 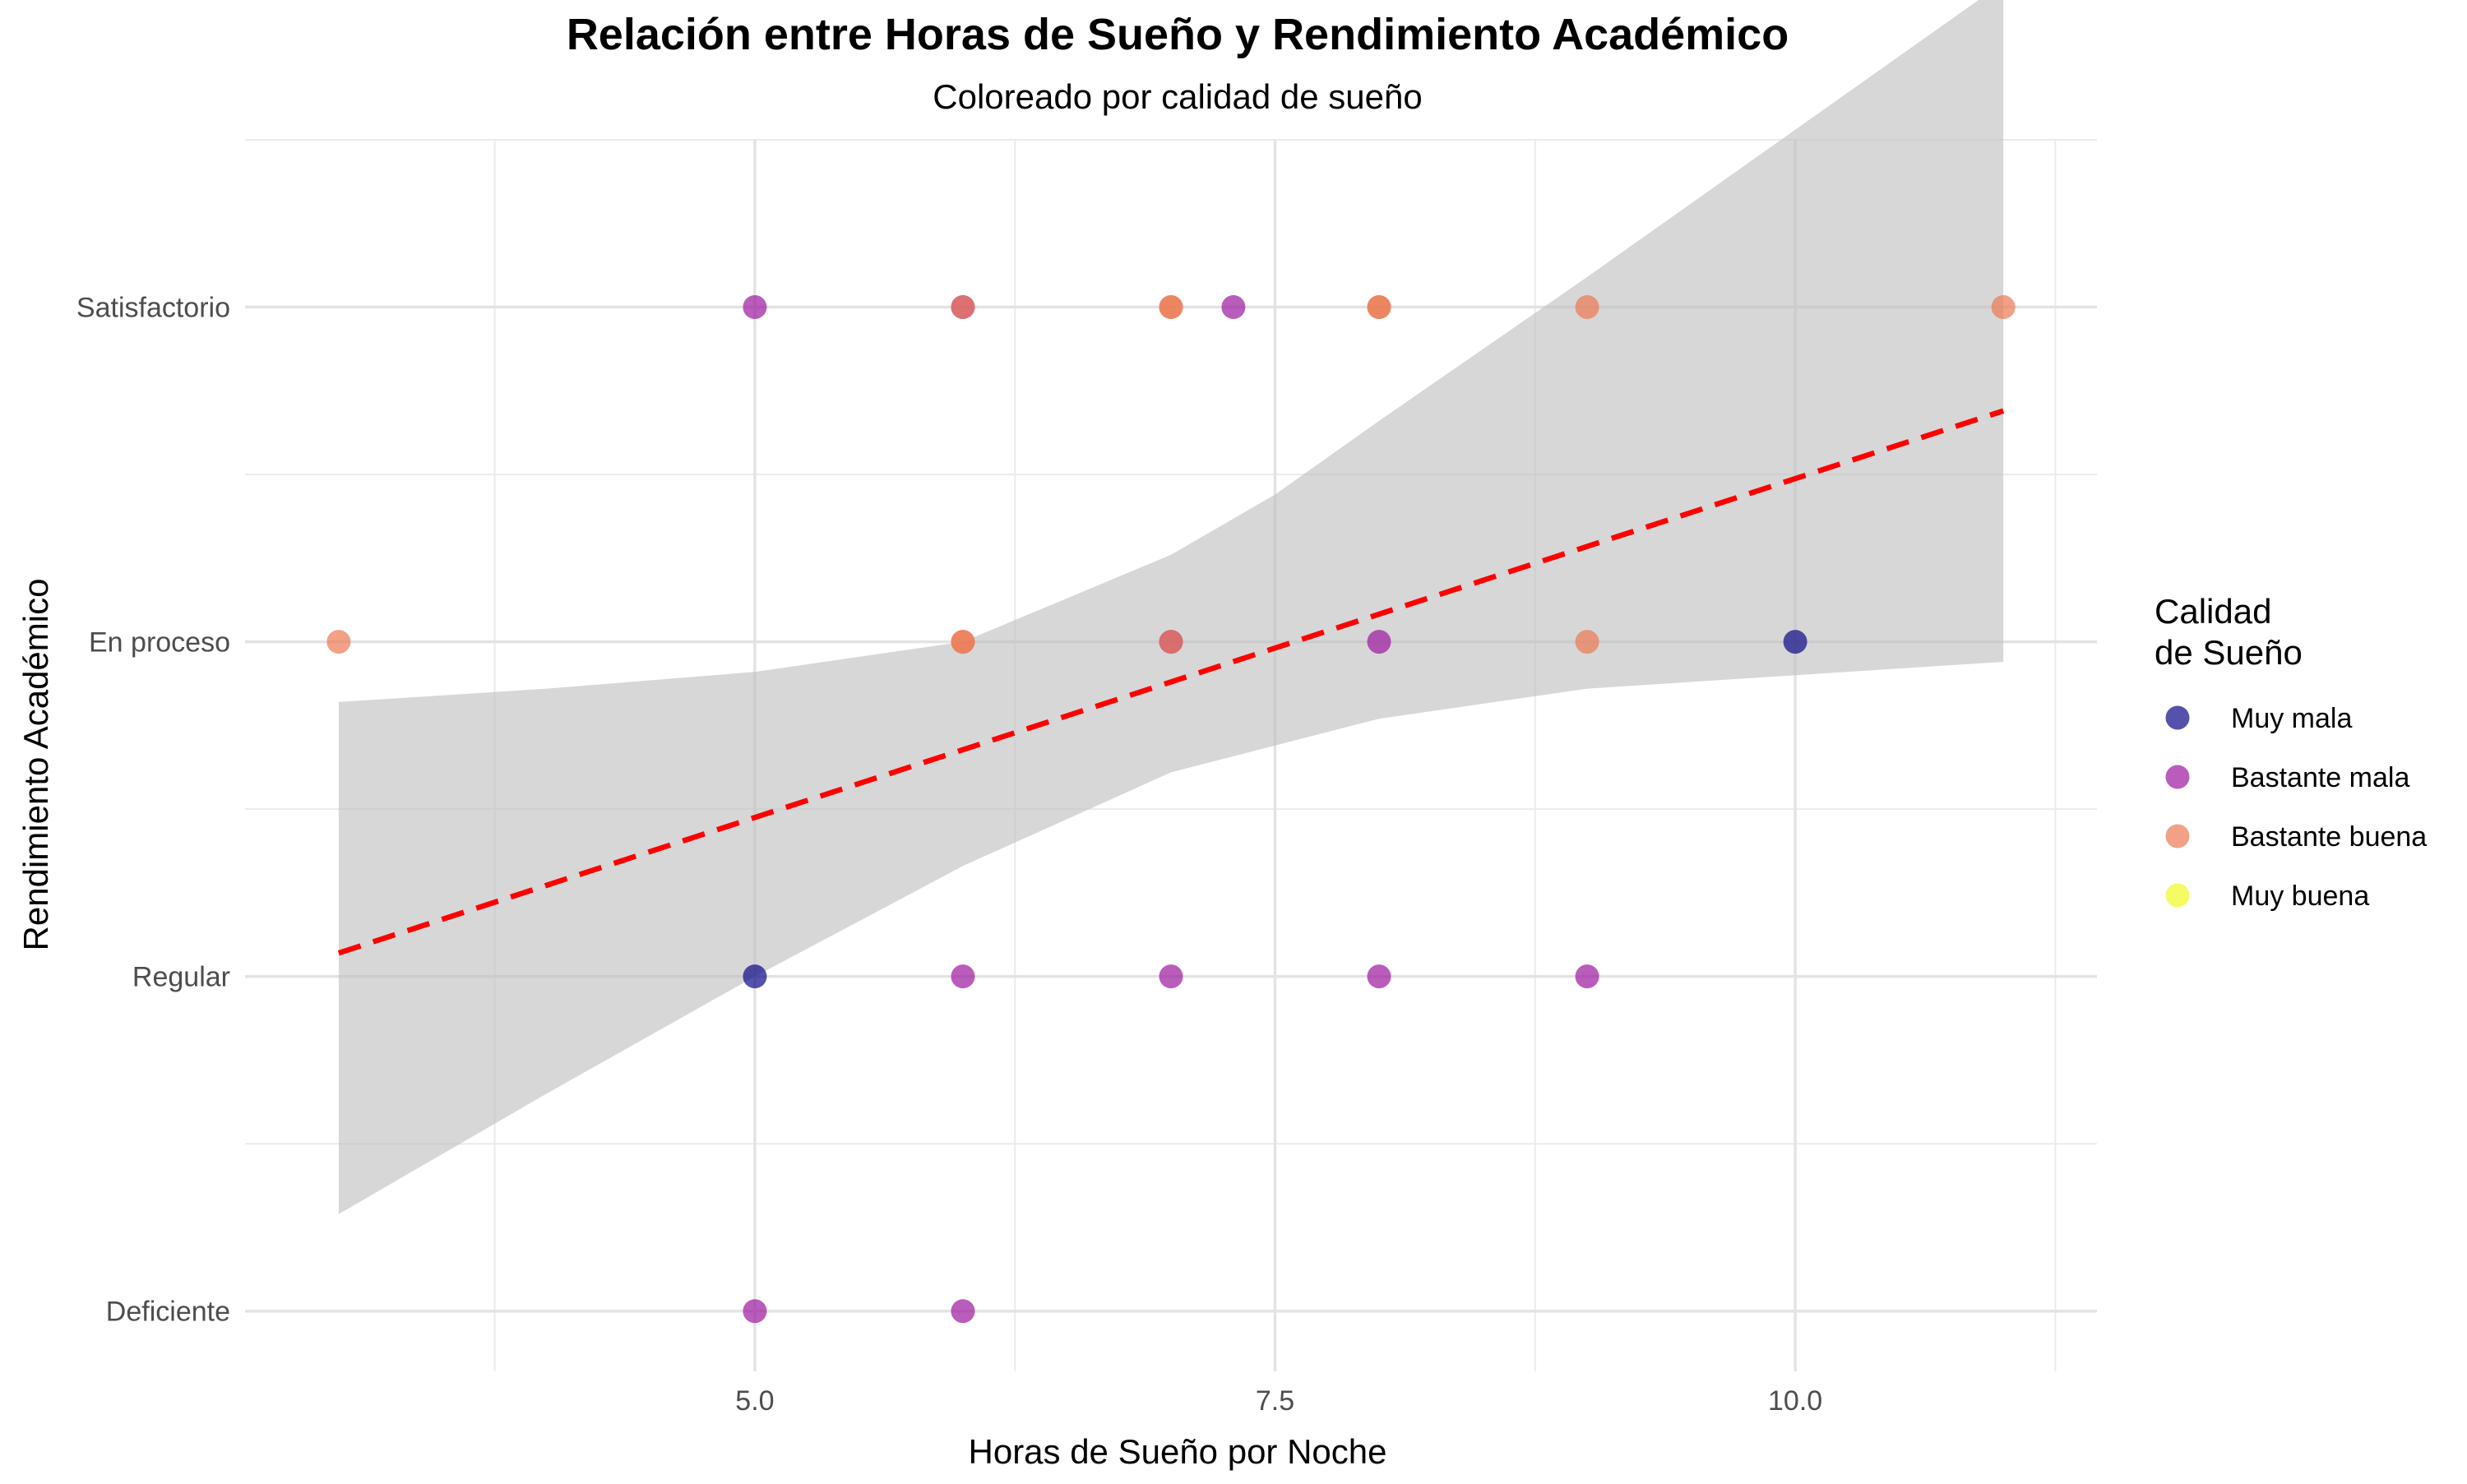 I want to click on chart-subtitle: Coloreado por calidad de sueño, so click(x=1177, y=96).